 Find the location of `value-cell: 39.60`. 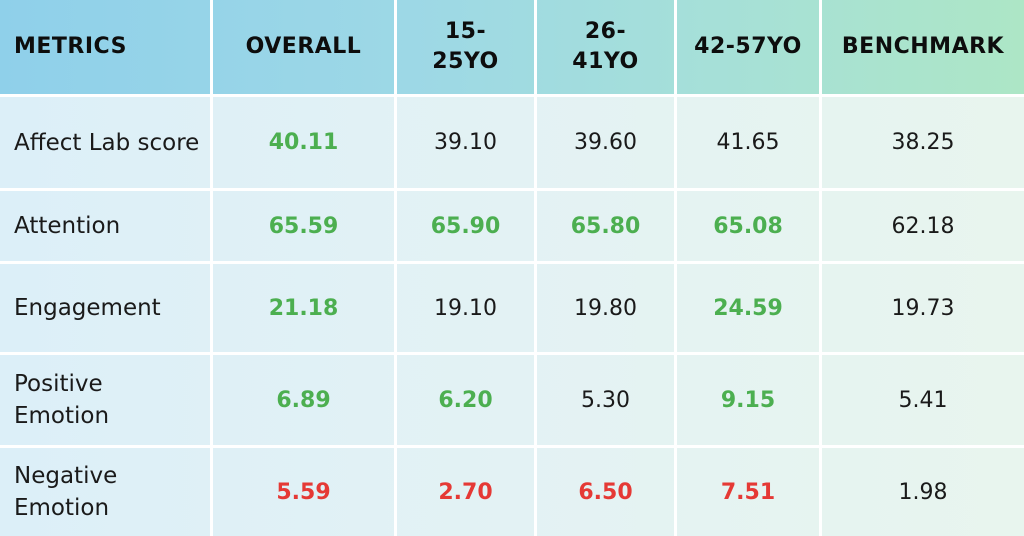

value-cell: 39.60 is located at coordinates (607, 144).